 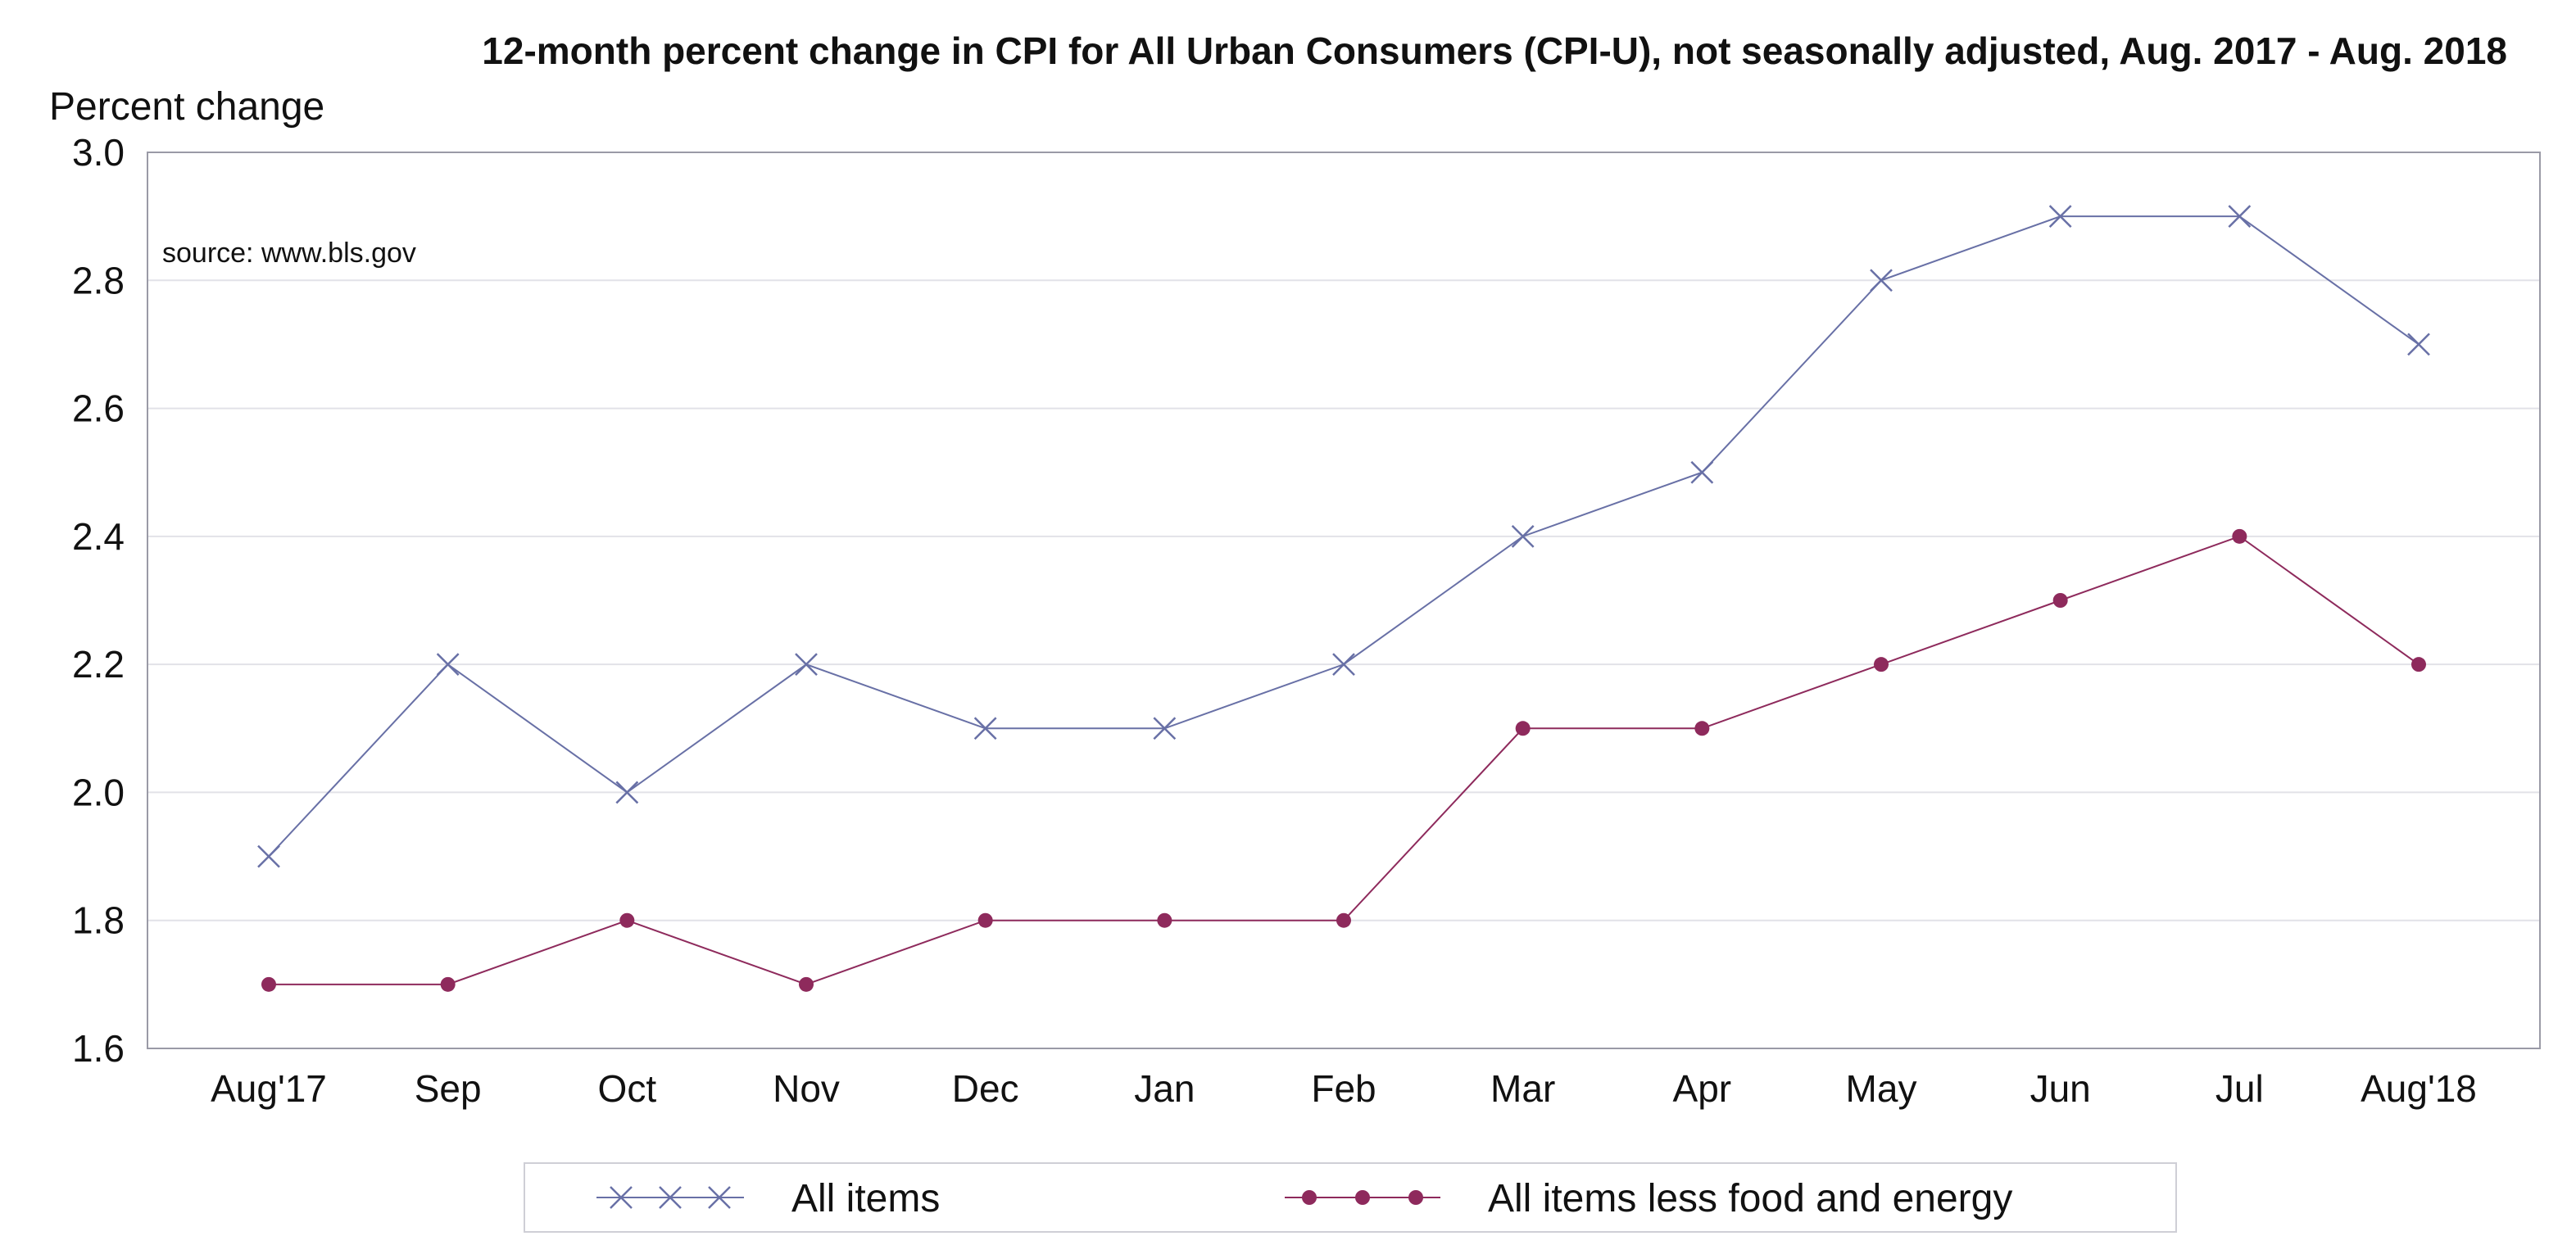 What do you see at coordinates (2419, 1089) in the screenshot?
I see `x-tick-label: Aug'18` at bounding box center [2419, 1089].